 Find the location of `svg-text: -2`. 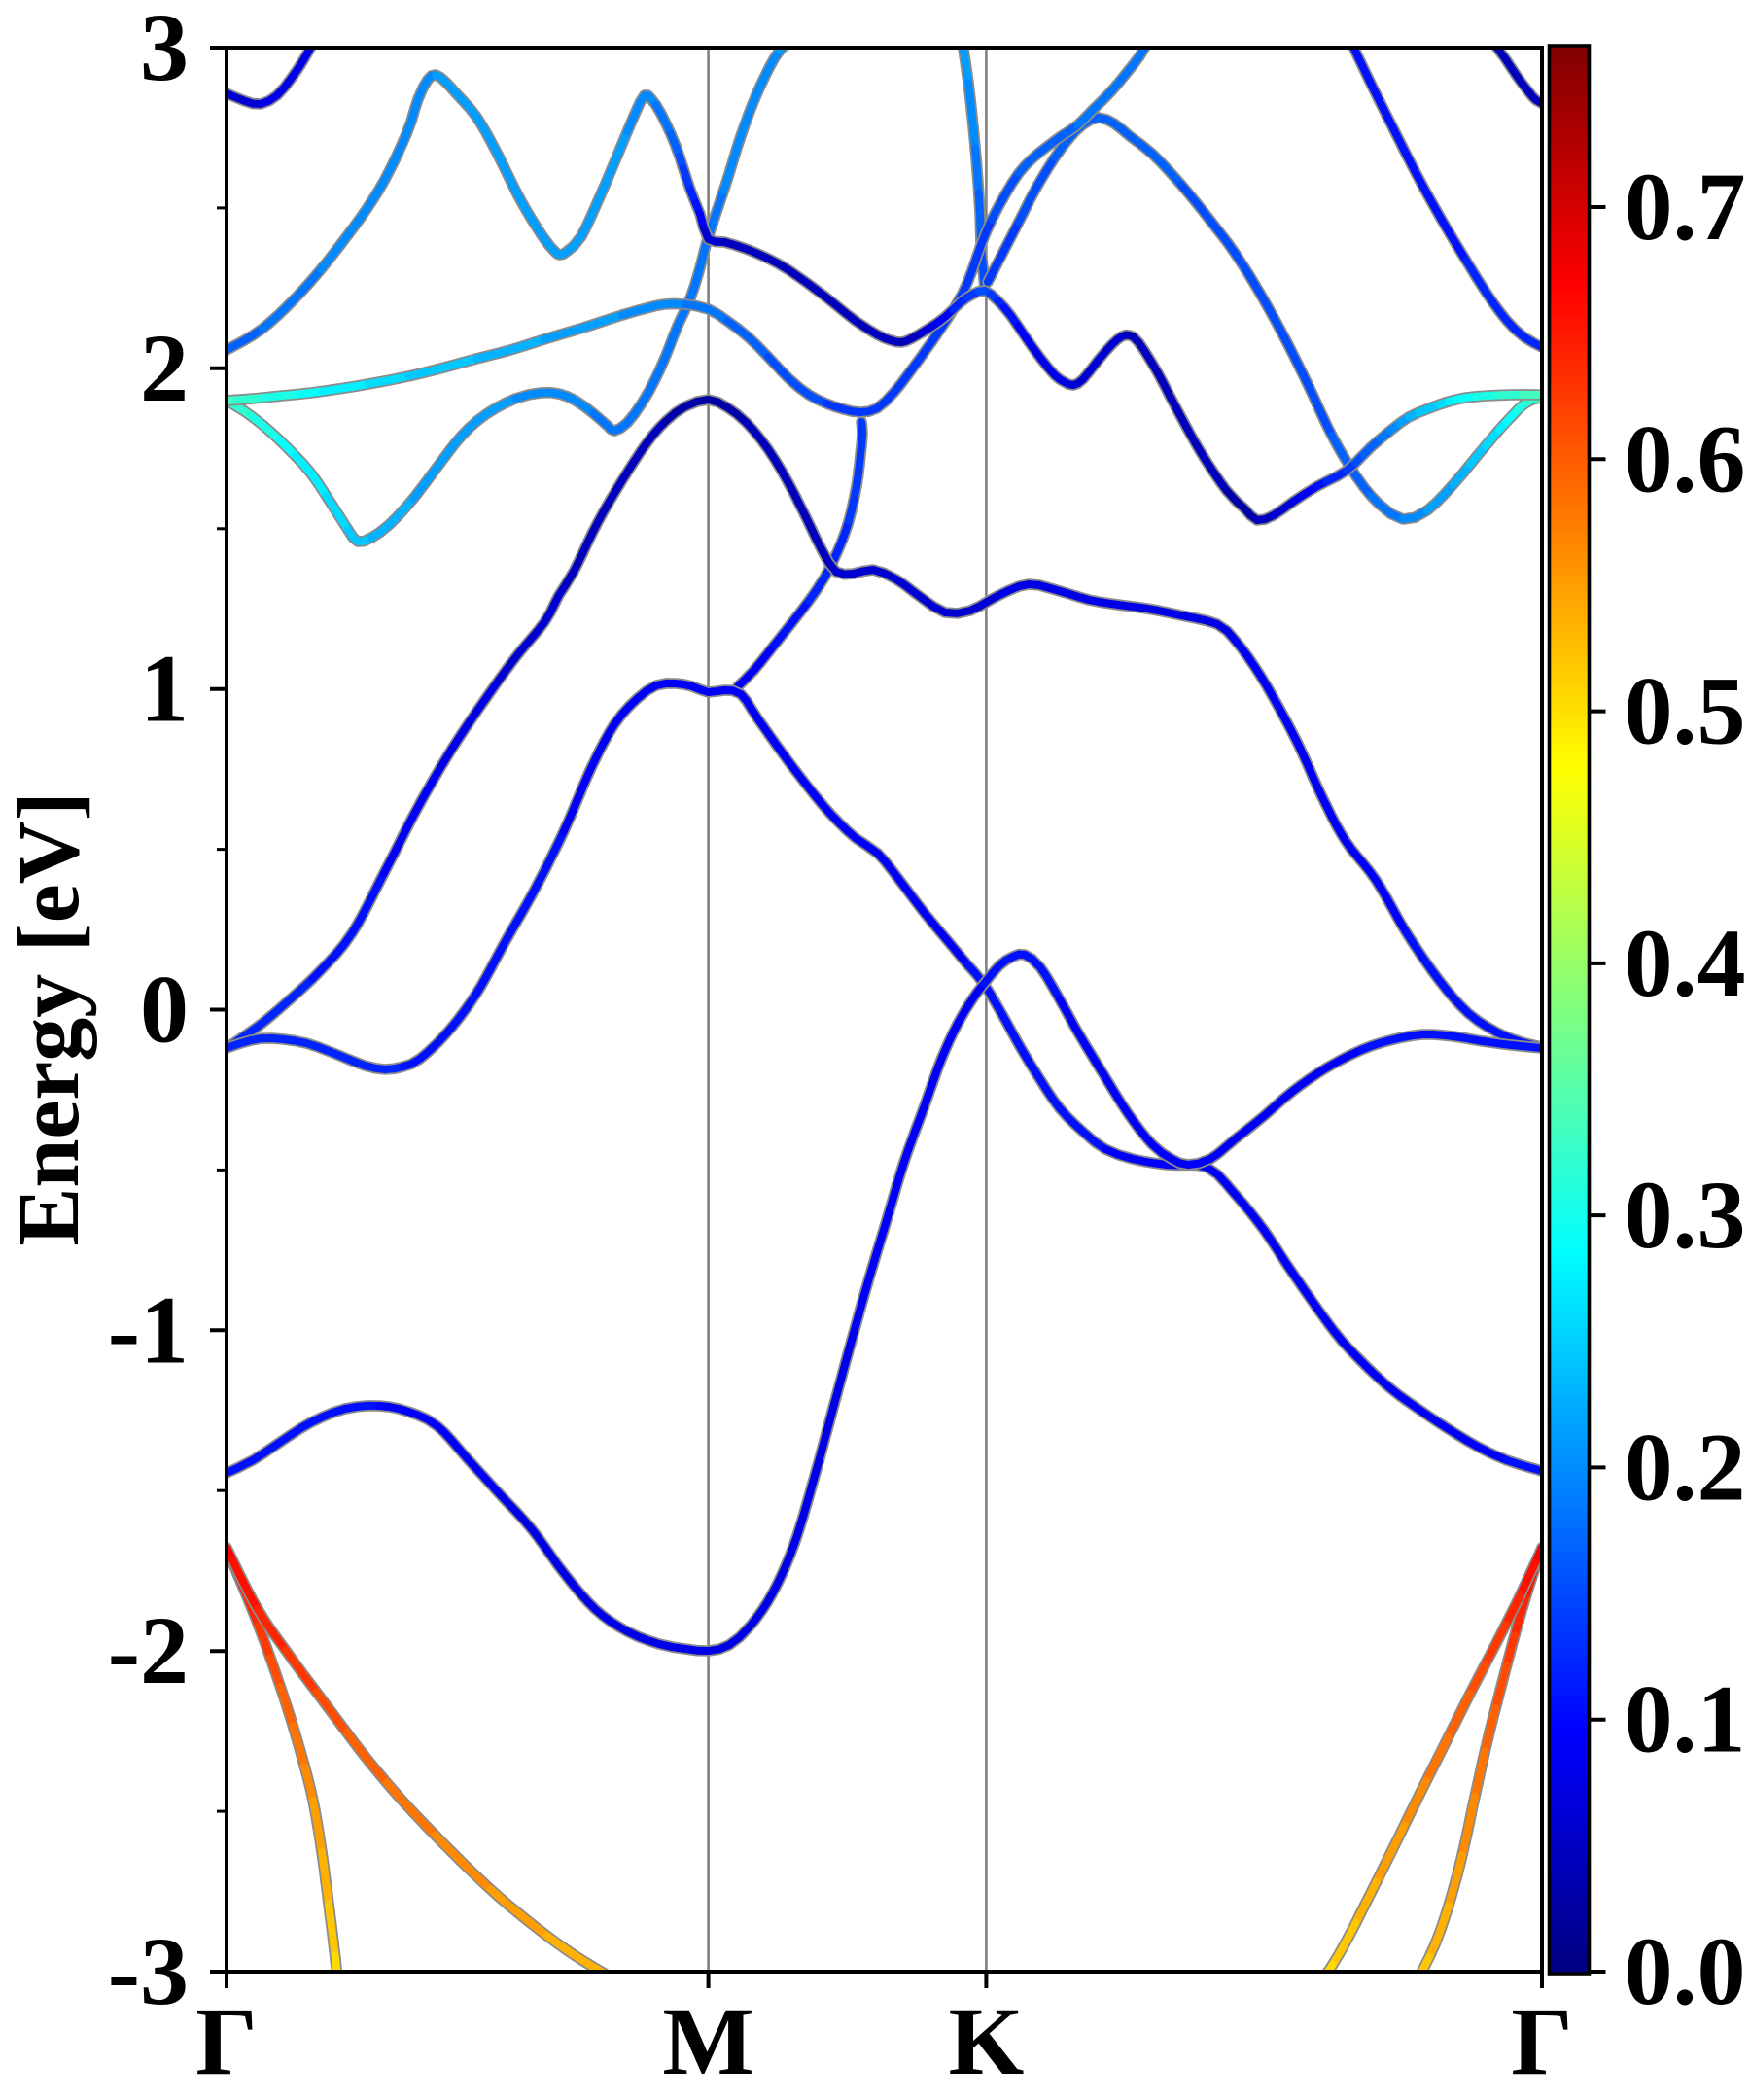

svg-text: -2 is located at coordinates (148, 1650).